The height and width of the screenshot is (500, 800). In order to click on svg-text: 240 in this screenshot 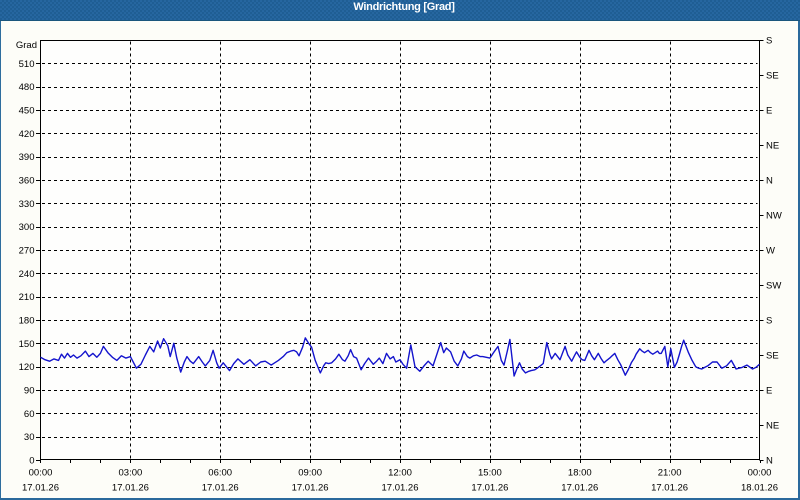, I will do `click(27, 274)`.